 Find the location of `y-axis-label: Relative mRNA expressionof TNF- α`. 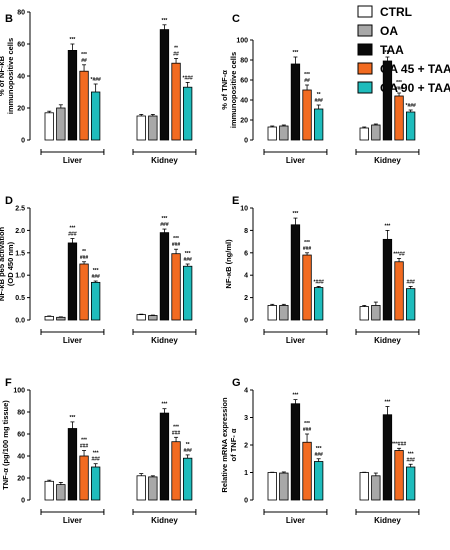

y-axis-label: Relative mRNA expressionof TNF- α is located at coordinates (229, 445).